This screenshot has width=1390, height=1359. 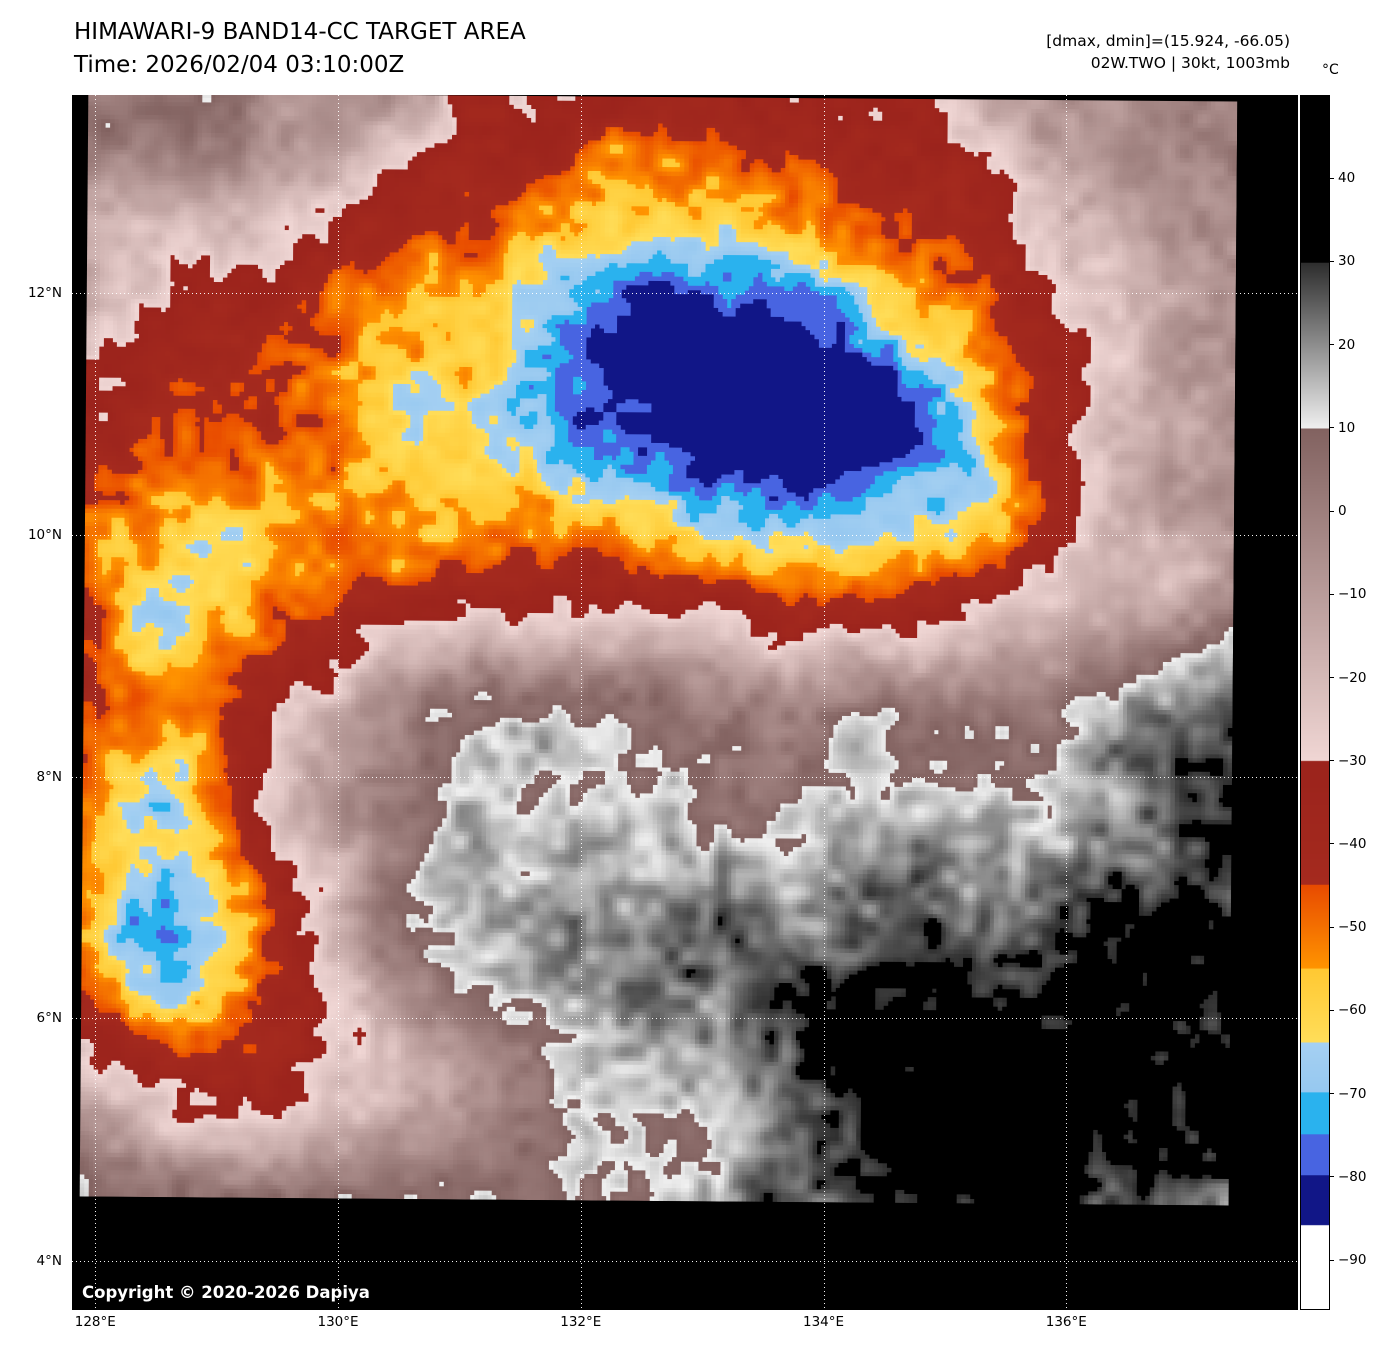 I want to click on colorbar-tick-label: 10, so click(x=1347, y=427).